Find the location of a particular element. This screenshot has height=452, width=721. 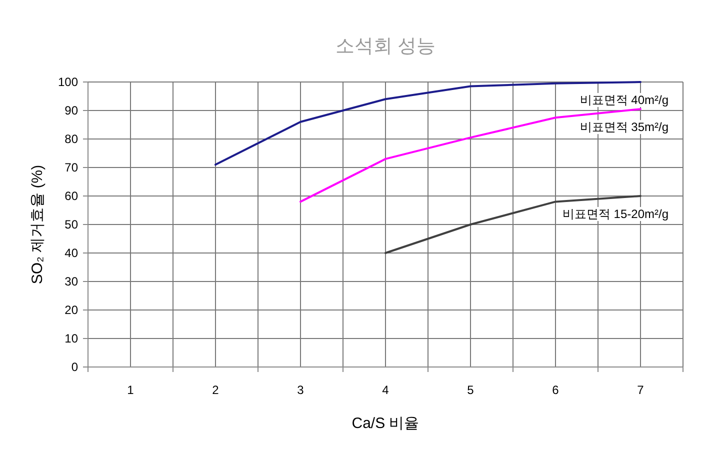

y-tick-label: 100 is located at coordinates (68, 82).